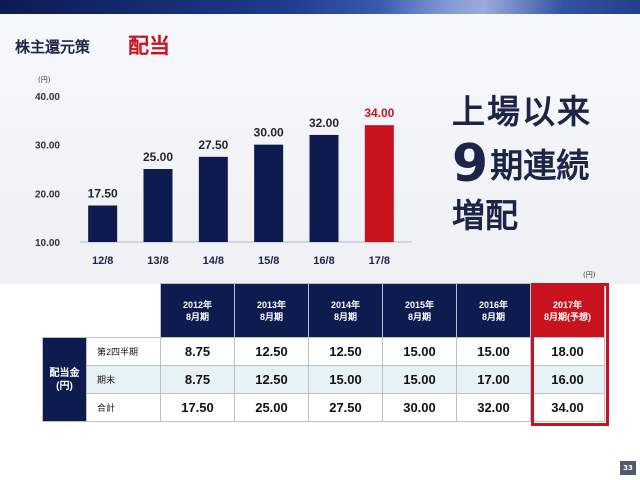 This screenshot has height=480, width=640. What do you see at coordinates (567, 351) in the screenshot?
I see `table-cell: 18.00` at bounding box center [567, 351].